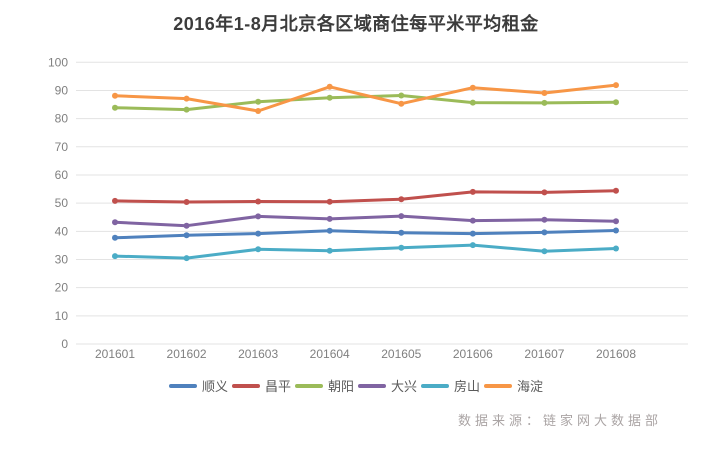 This screenshot has height=458, width=712. What do you see at coordinates (214, 386) in the screenshot?
I see `legend-label: 顺义` at bounding box center [214, 386].